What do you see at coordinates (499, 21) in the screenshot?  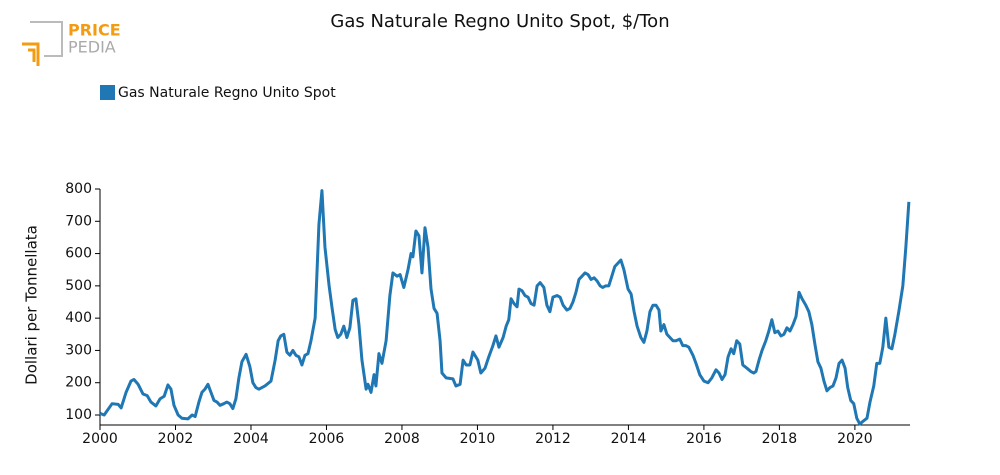 I see `chart-title: Gas Naturale Regno Unito Spot, $/Ton` at bounding box center [499, 21].